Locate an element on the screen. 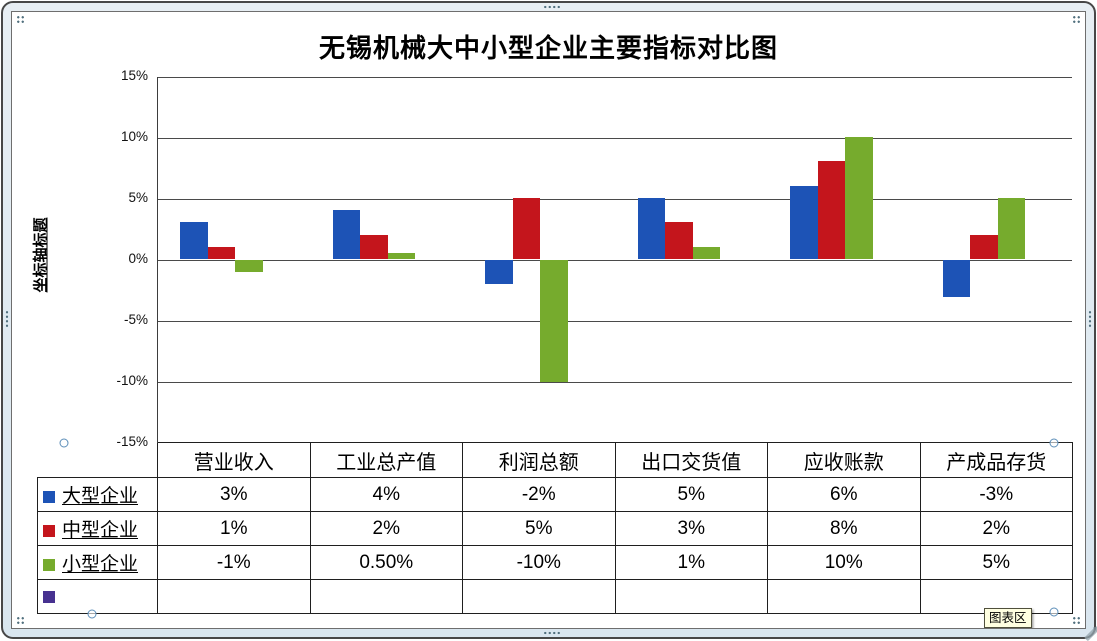  value-cell: 10% is located at coordinates (844, 562).